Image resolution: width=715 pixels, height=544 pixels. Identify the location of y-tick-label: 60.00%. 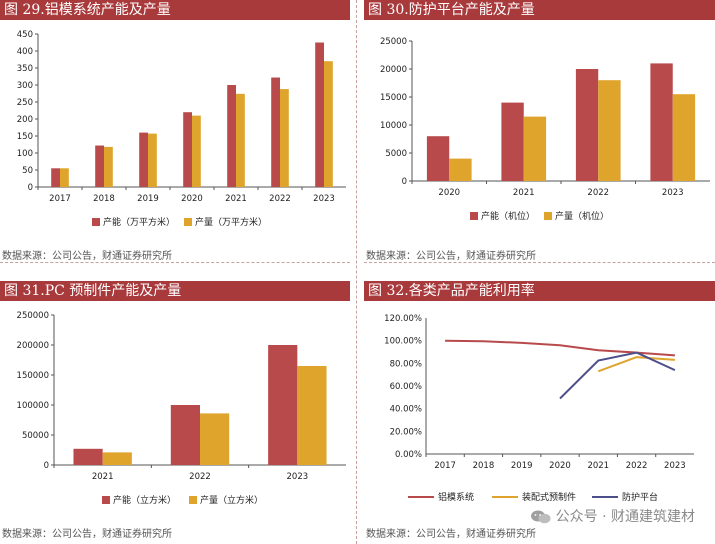
(406, 387).